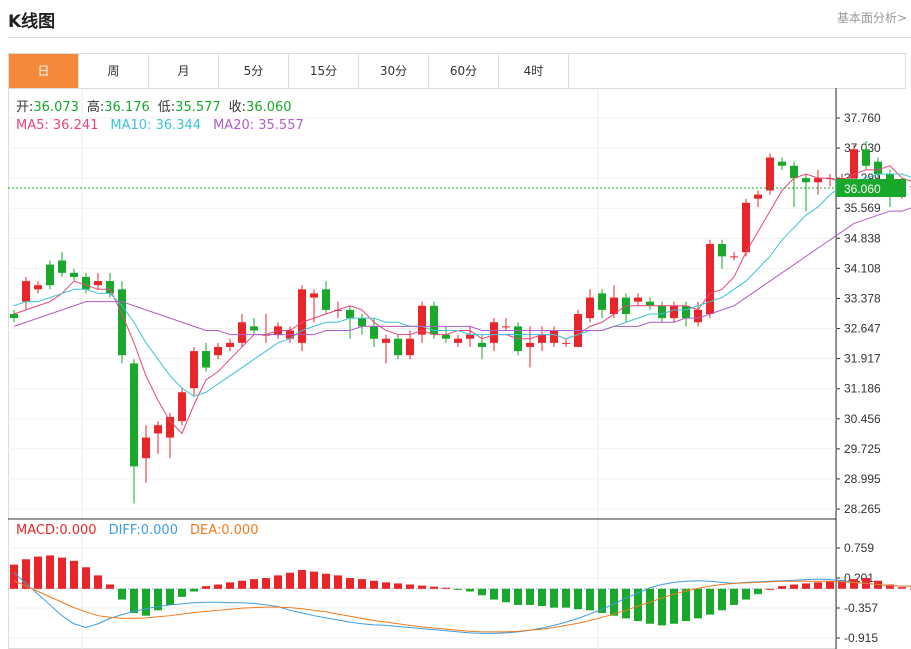 The image size is (911, 649). What do you see at coordinates (862, 118) in the screenshot?
I see `price-tick-label: 37.760` at bounding box center [862, 118].